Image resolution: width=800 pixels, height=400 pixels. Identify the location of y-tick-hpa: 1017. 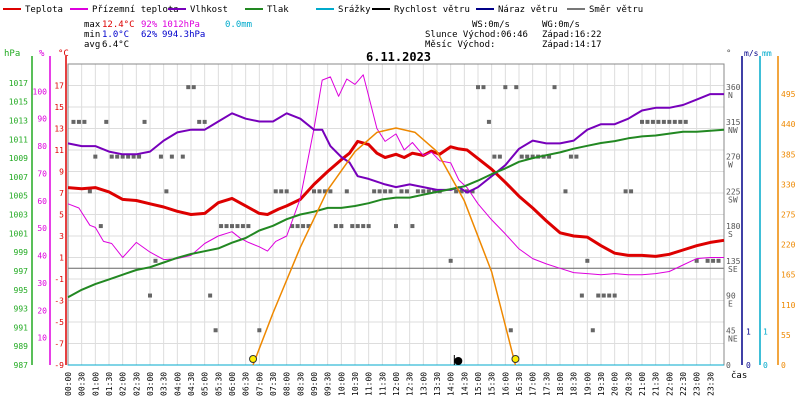
(18, 83).